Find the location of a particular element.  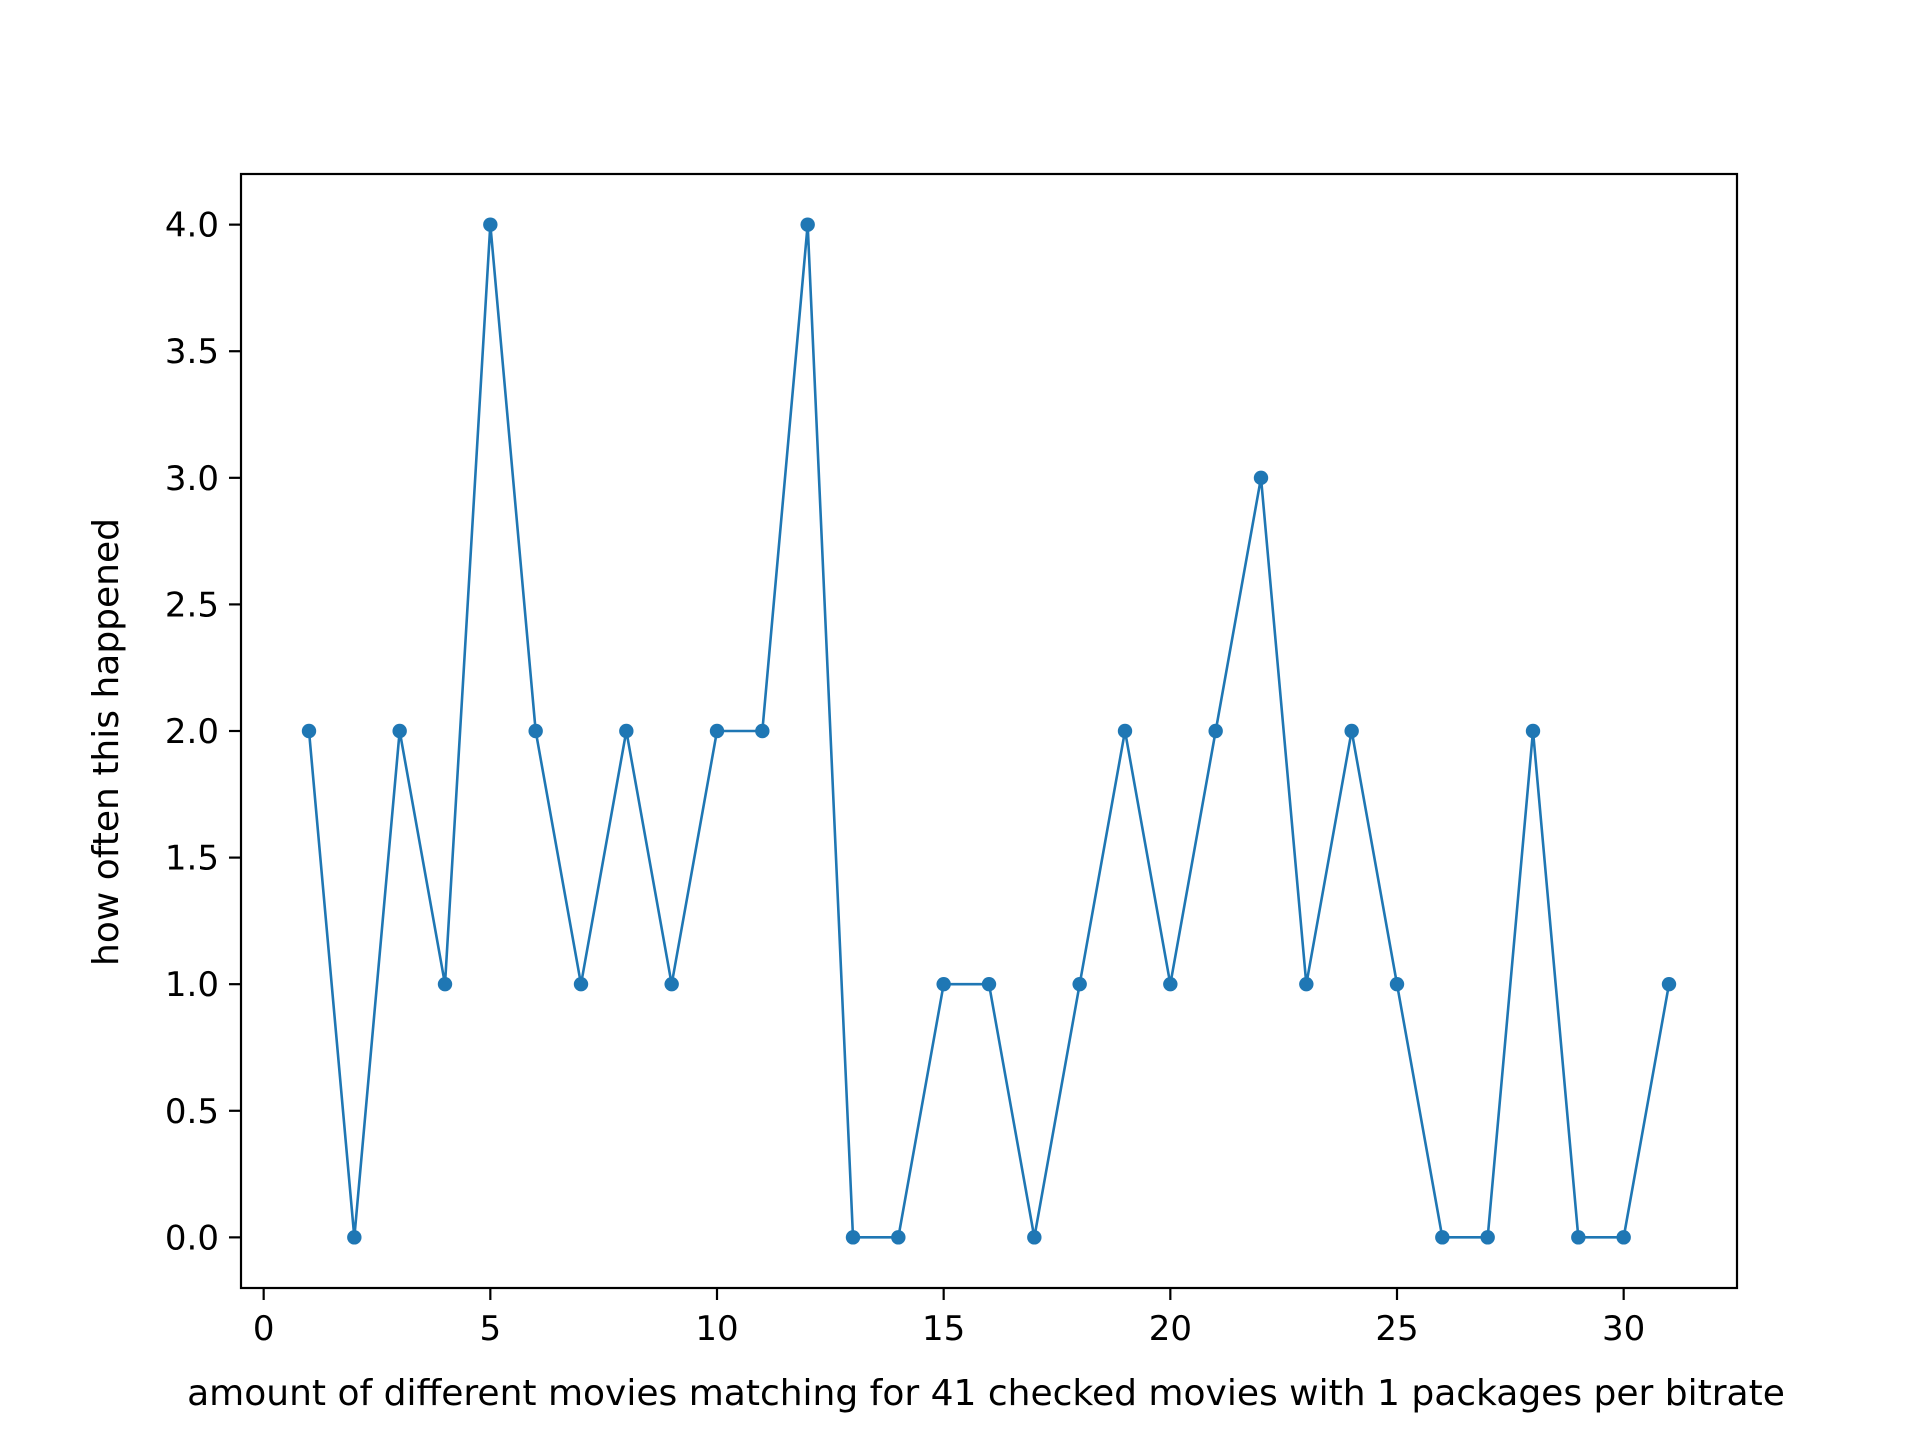

y-tick-label: 3.0 is located at coordinates (192, 479).